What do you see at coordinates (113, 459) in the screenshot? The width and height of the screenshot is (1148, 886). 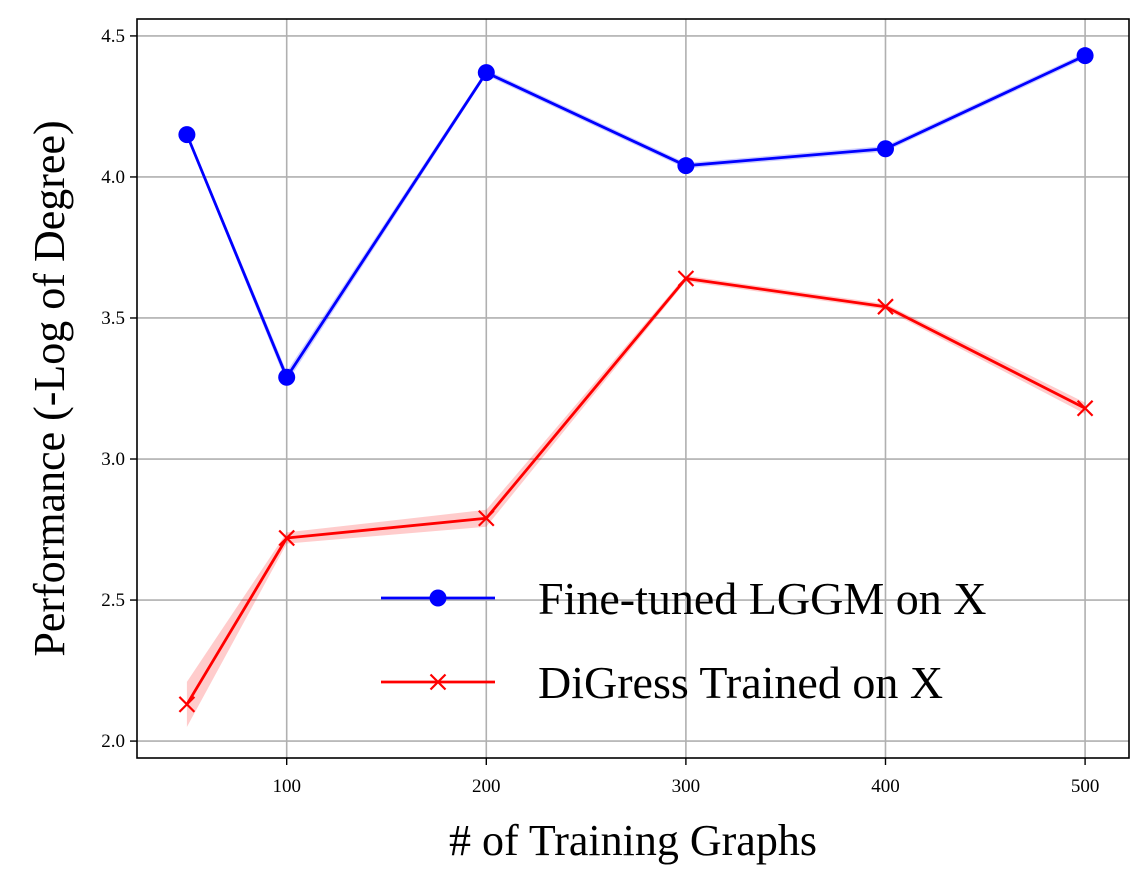 I see `y-tick-label: 3.0` at bounding box center [113, 459].